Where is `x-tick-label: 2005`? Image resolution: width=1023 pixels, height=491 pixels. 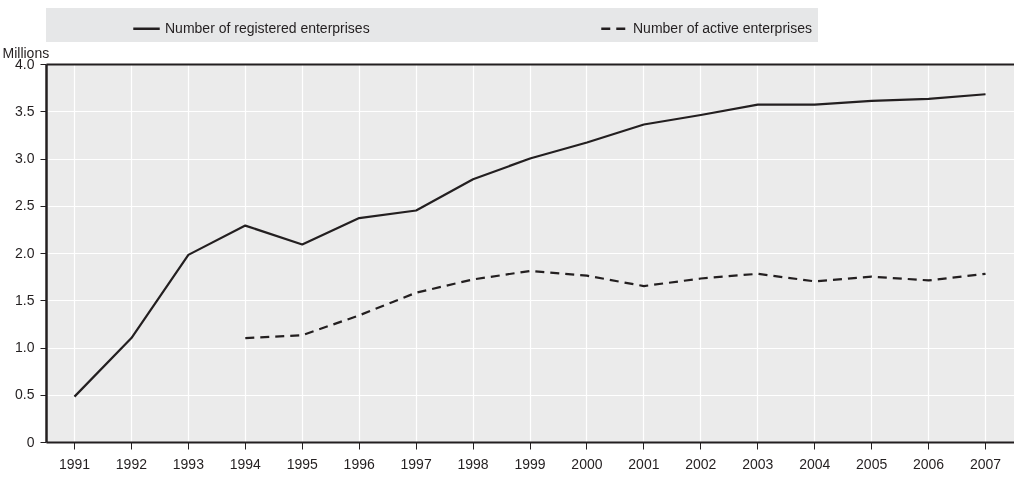 x-tick-label: 2005 is located at coordinates (872, 463).